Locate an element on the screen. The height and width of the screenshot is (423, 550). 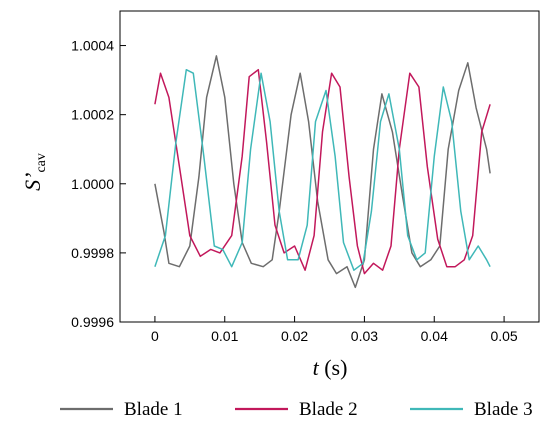
x-tick-label: 0.01 is located at coordinates (224, 336).